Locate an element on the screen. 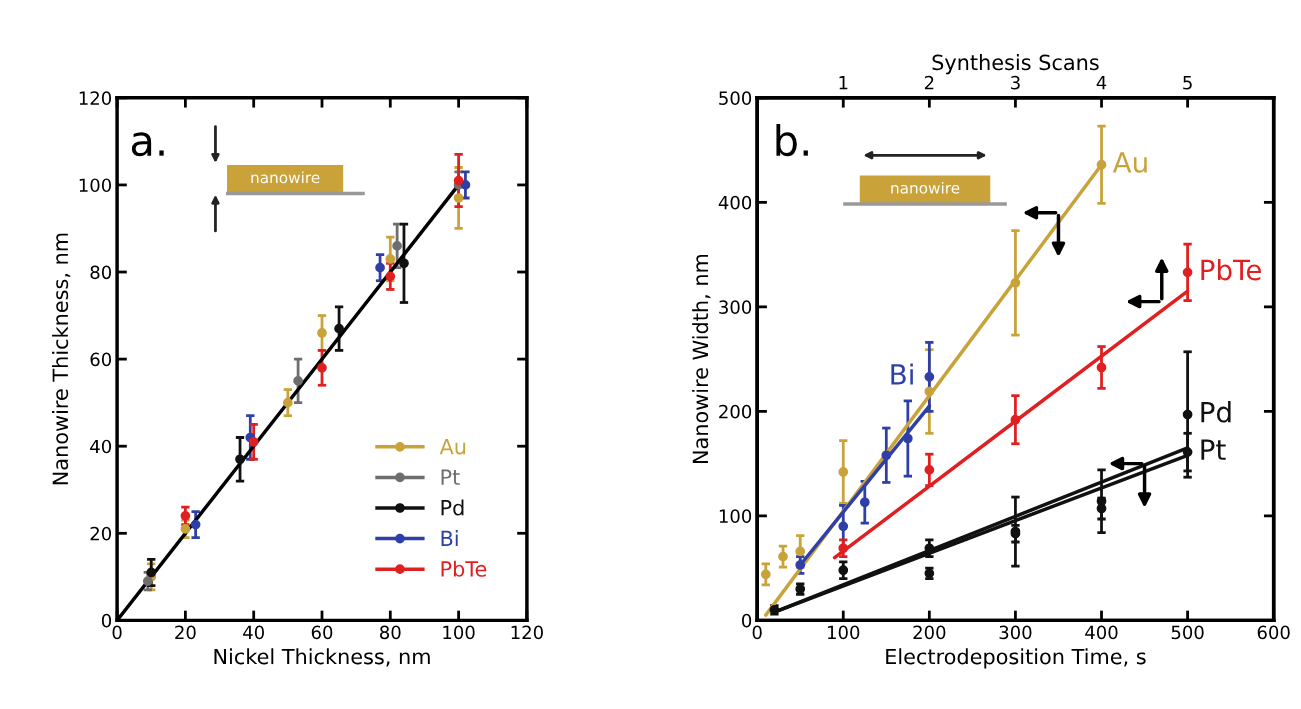 Image resolution: width=1301 pixels, height=709 pixels. x2-tick-label: 2 is located at coordinates (929, 82).